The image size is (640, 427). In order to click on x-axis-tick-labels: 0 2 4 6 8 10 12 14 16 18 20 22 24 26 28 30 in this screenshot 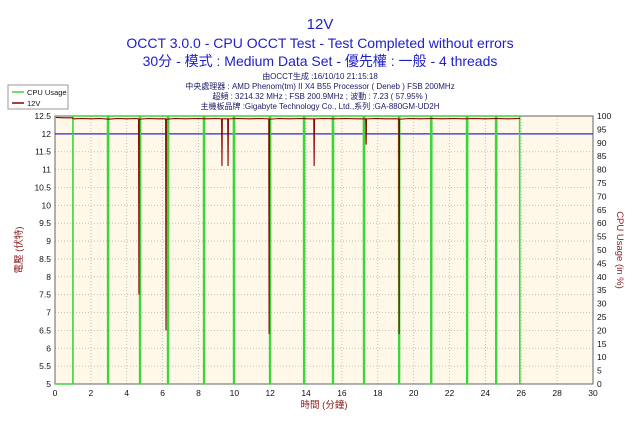, I will do `click(325, 393)`.